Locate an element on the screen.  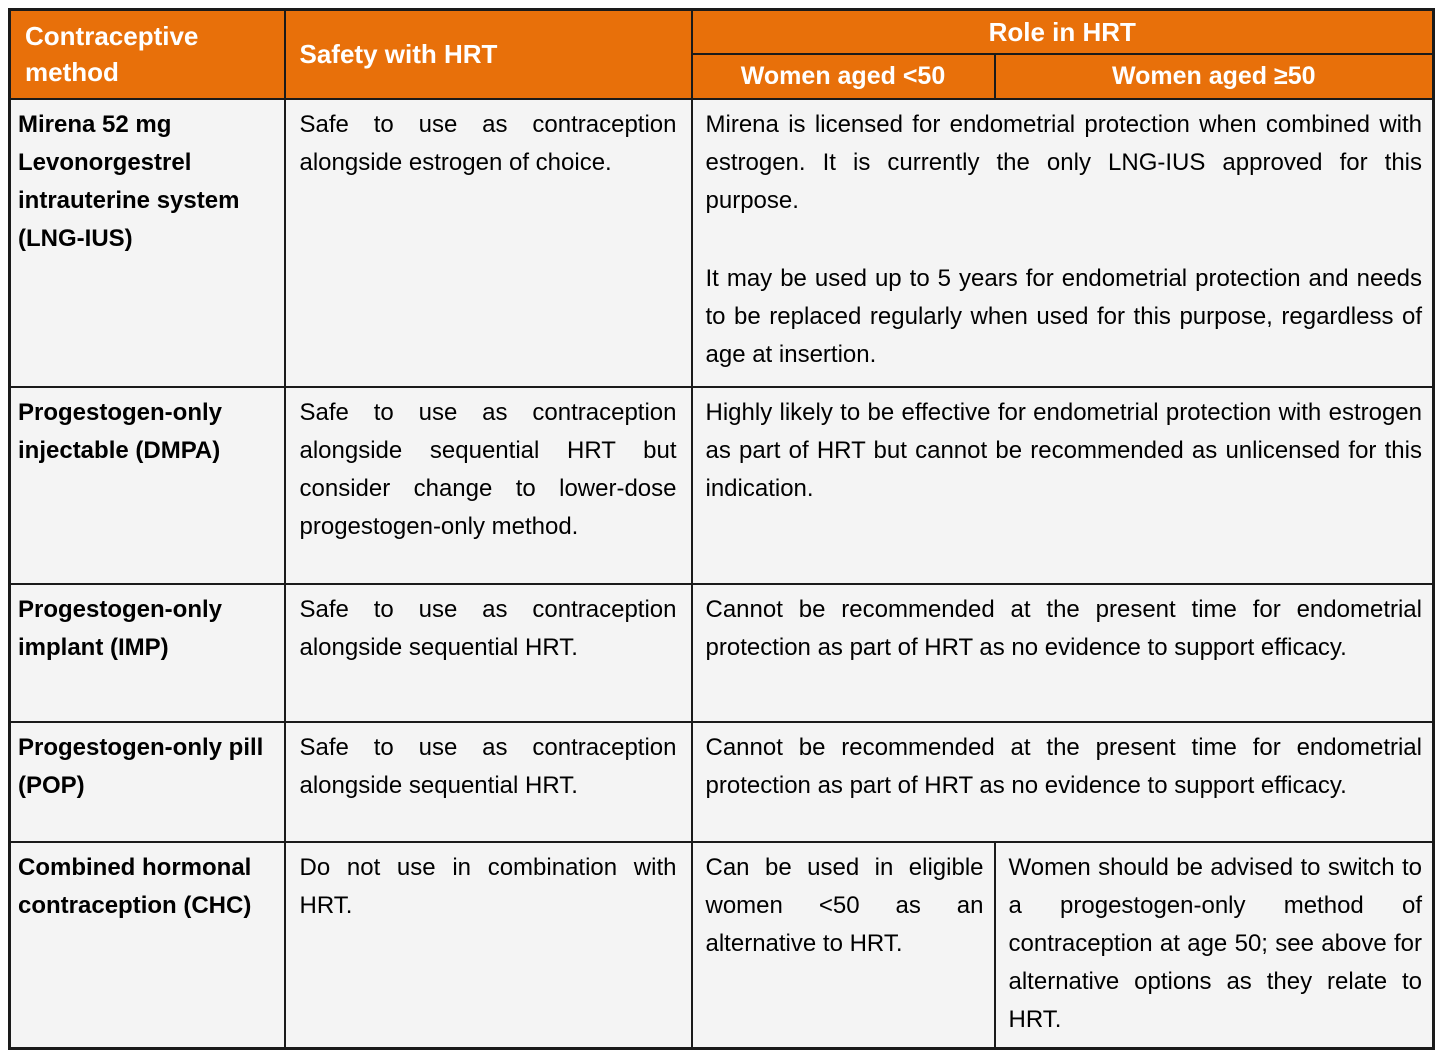
header-contraceptive-method: Contraceptive method is located at coordinates (147, 54).